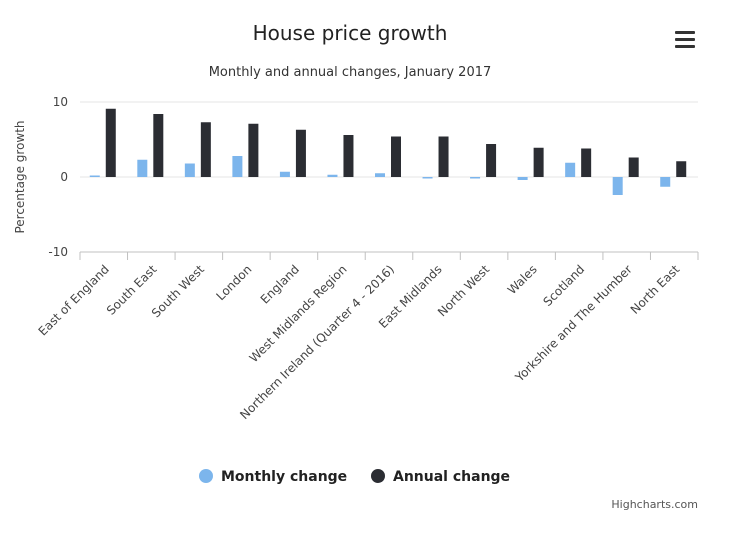 The height and width of the screenshot is (546, 748). Describe the element at coordinates (350, 72) in the screenshot. I see `chart-subtitle: Monthly and annual changes, January 2017` at that location.